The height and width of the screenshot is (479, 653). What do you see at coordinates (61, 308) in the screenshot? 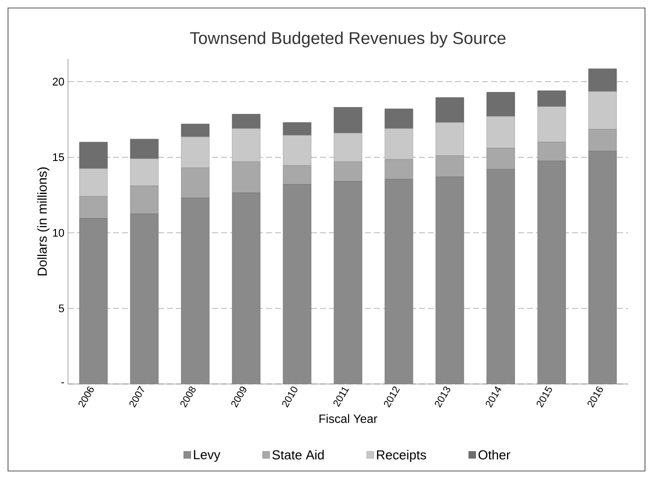
I see `y-tick-label: 5` at bounding box center [61, 308].